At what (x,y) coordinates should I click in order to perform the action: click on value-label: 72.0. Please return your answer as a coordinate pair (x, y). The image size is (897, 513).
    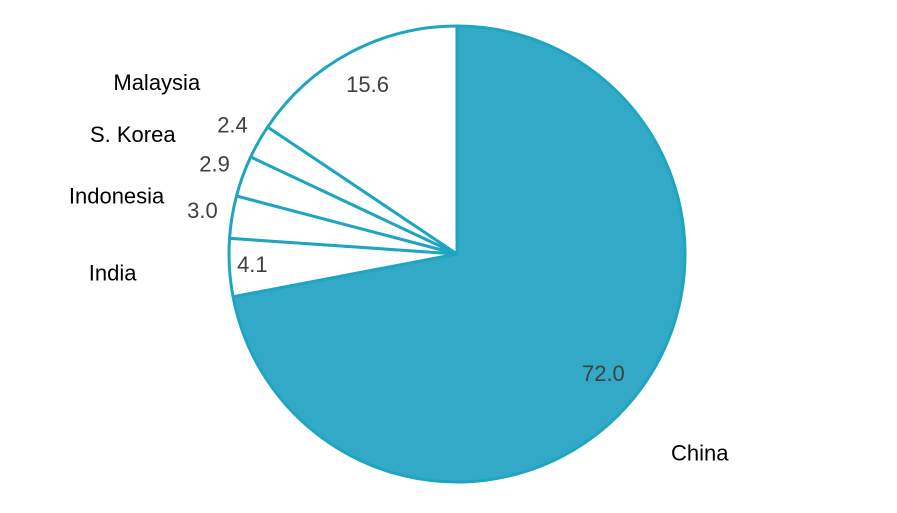
    Looking at the image, I should click on (603, 373).